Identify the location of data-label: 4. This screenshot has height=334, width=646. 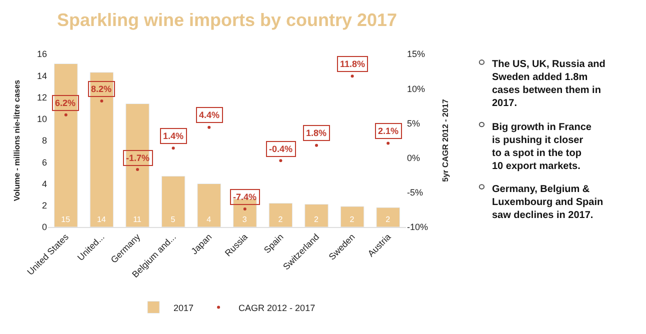
(209, 219).